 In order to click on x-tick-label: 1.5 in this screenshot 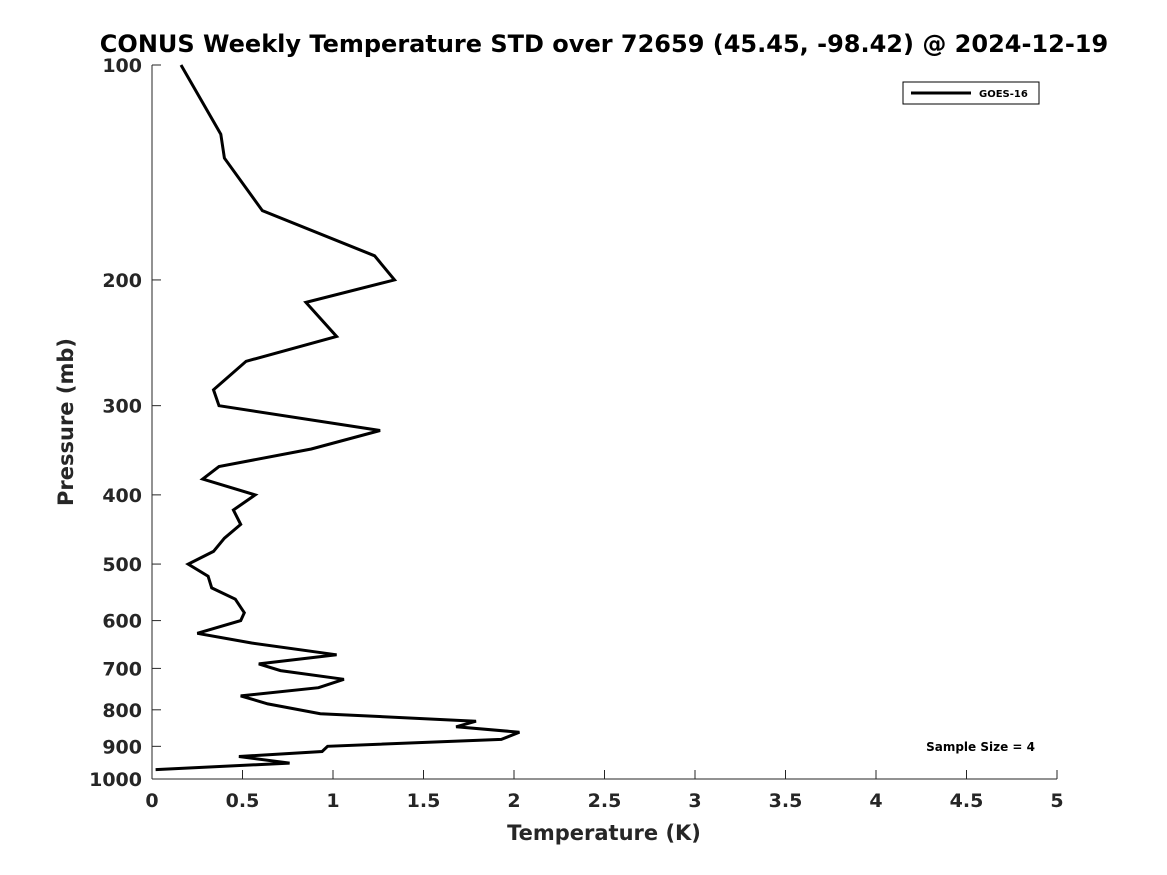, I will do `click(424, 801)`.